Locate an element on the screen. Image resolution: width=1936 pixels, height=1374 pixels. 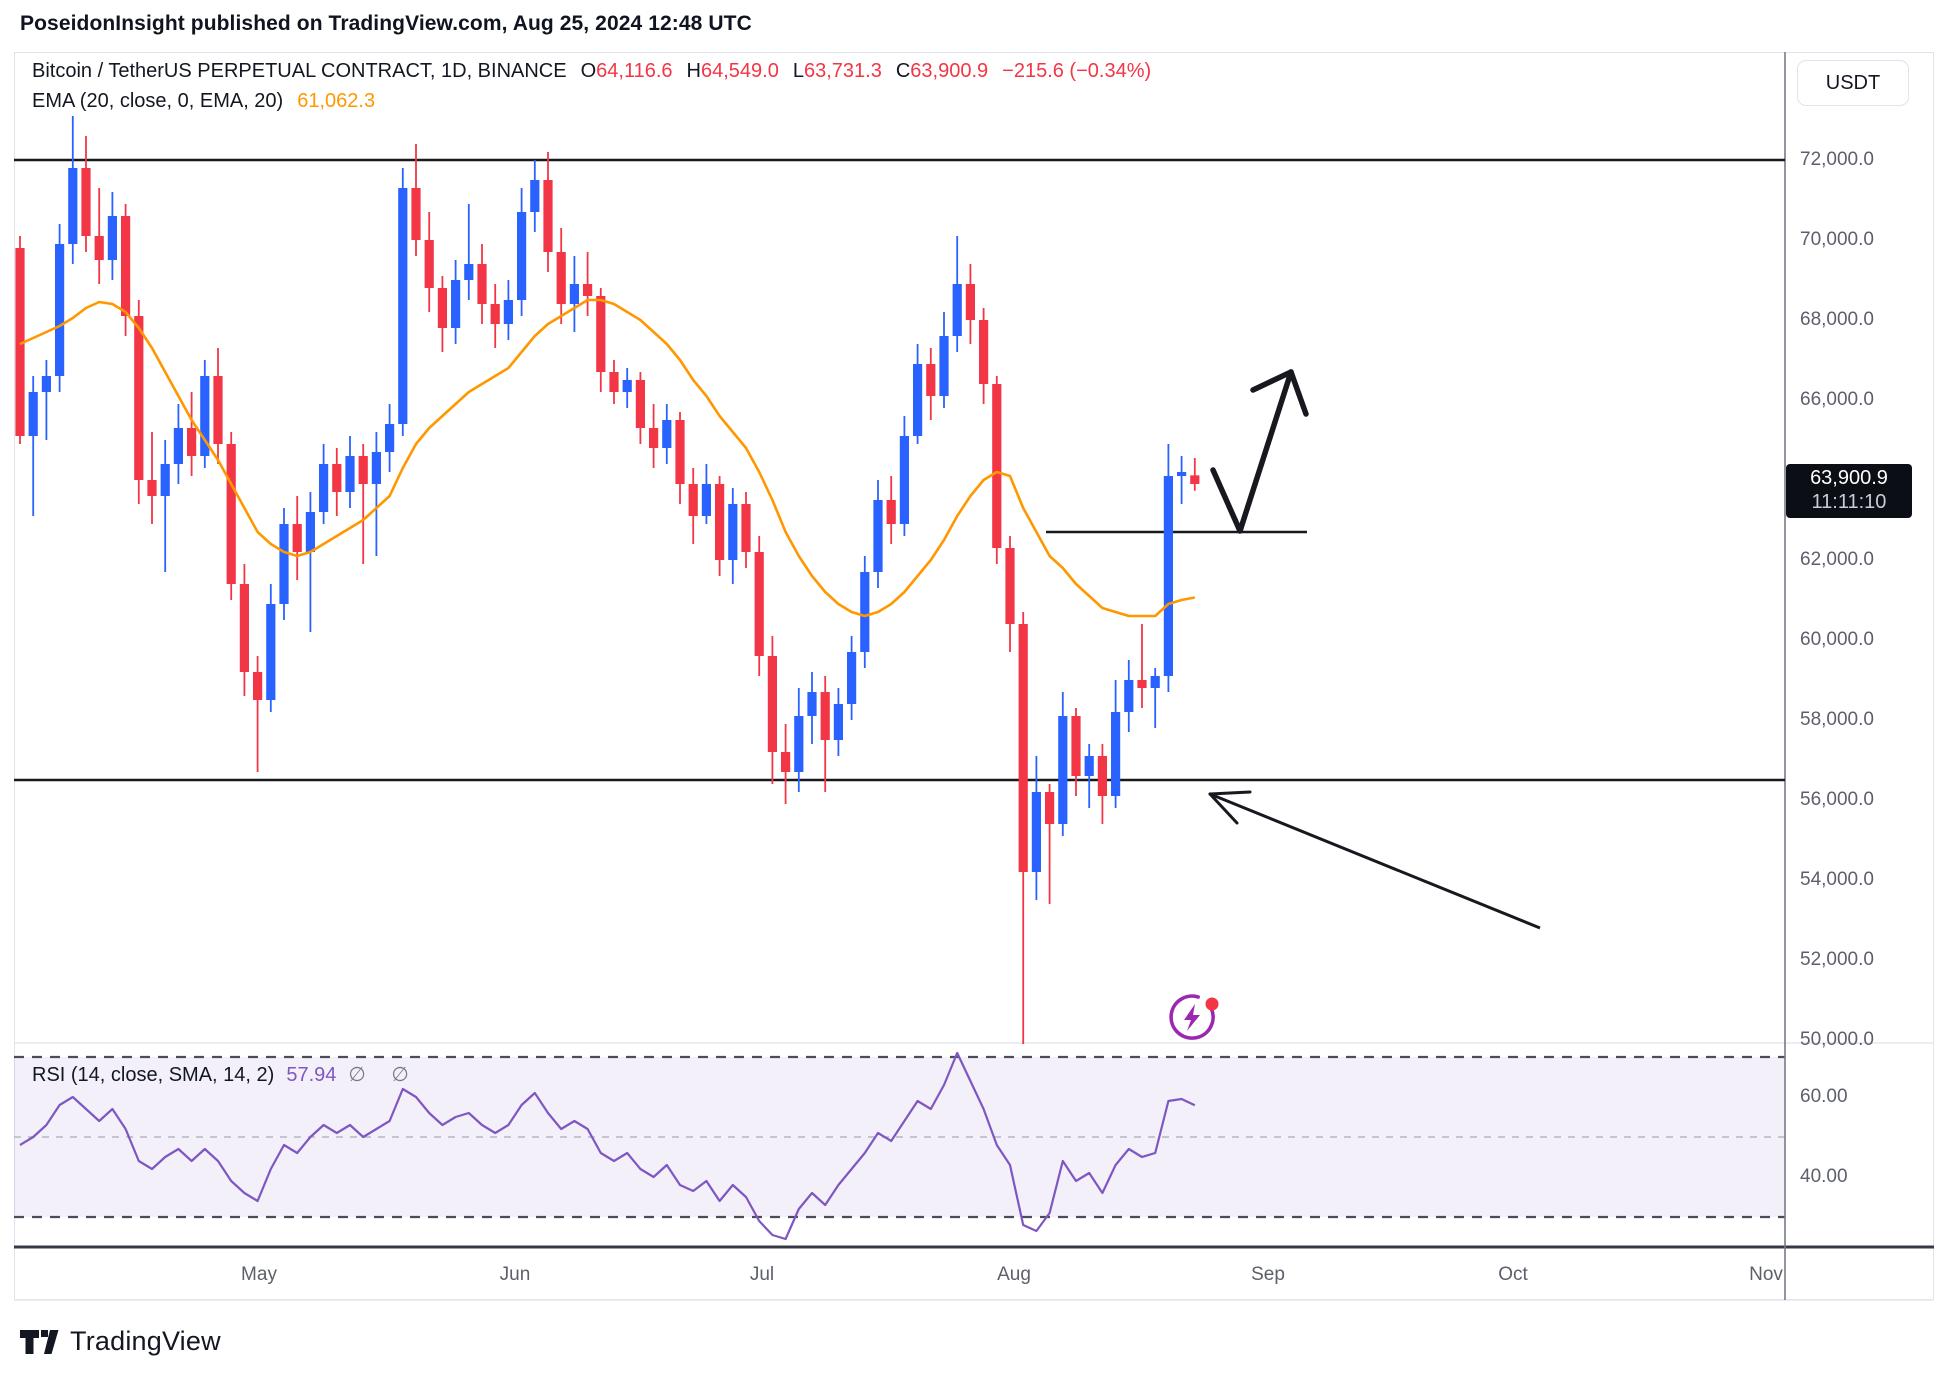
rsi-legend-row: RSI (14, close, SMA, 14, 2) 57.94 ∅ ∅ is located at coordinates (225, 1074).